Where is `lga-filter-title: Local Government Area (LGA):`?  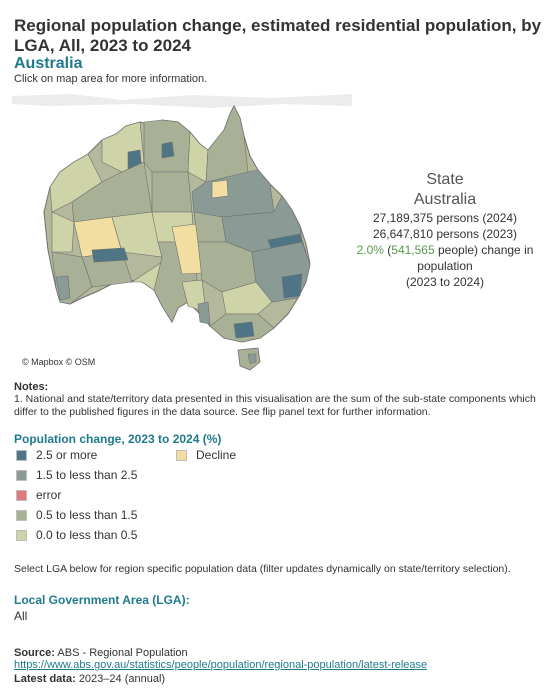 lga-filter-title: Local Government Area (LGA): is located at coordinates (102, 600).